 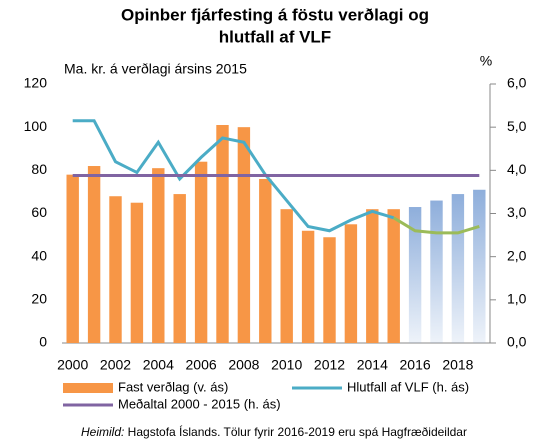 I want to click on y2-axis-label: %, so click(x=486, y=61).